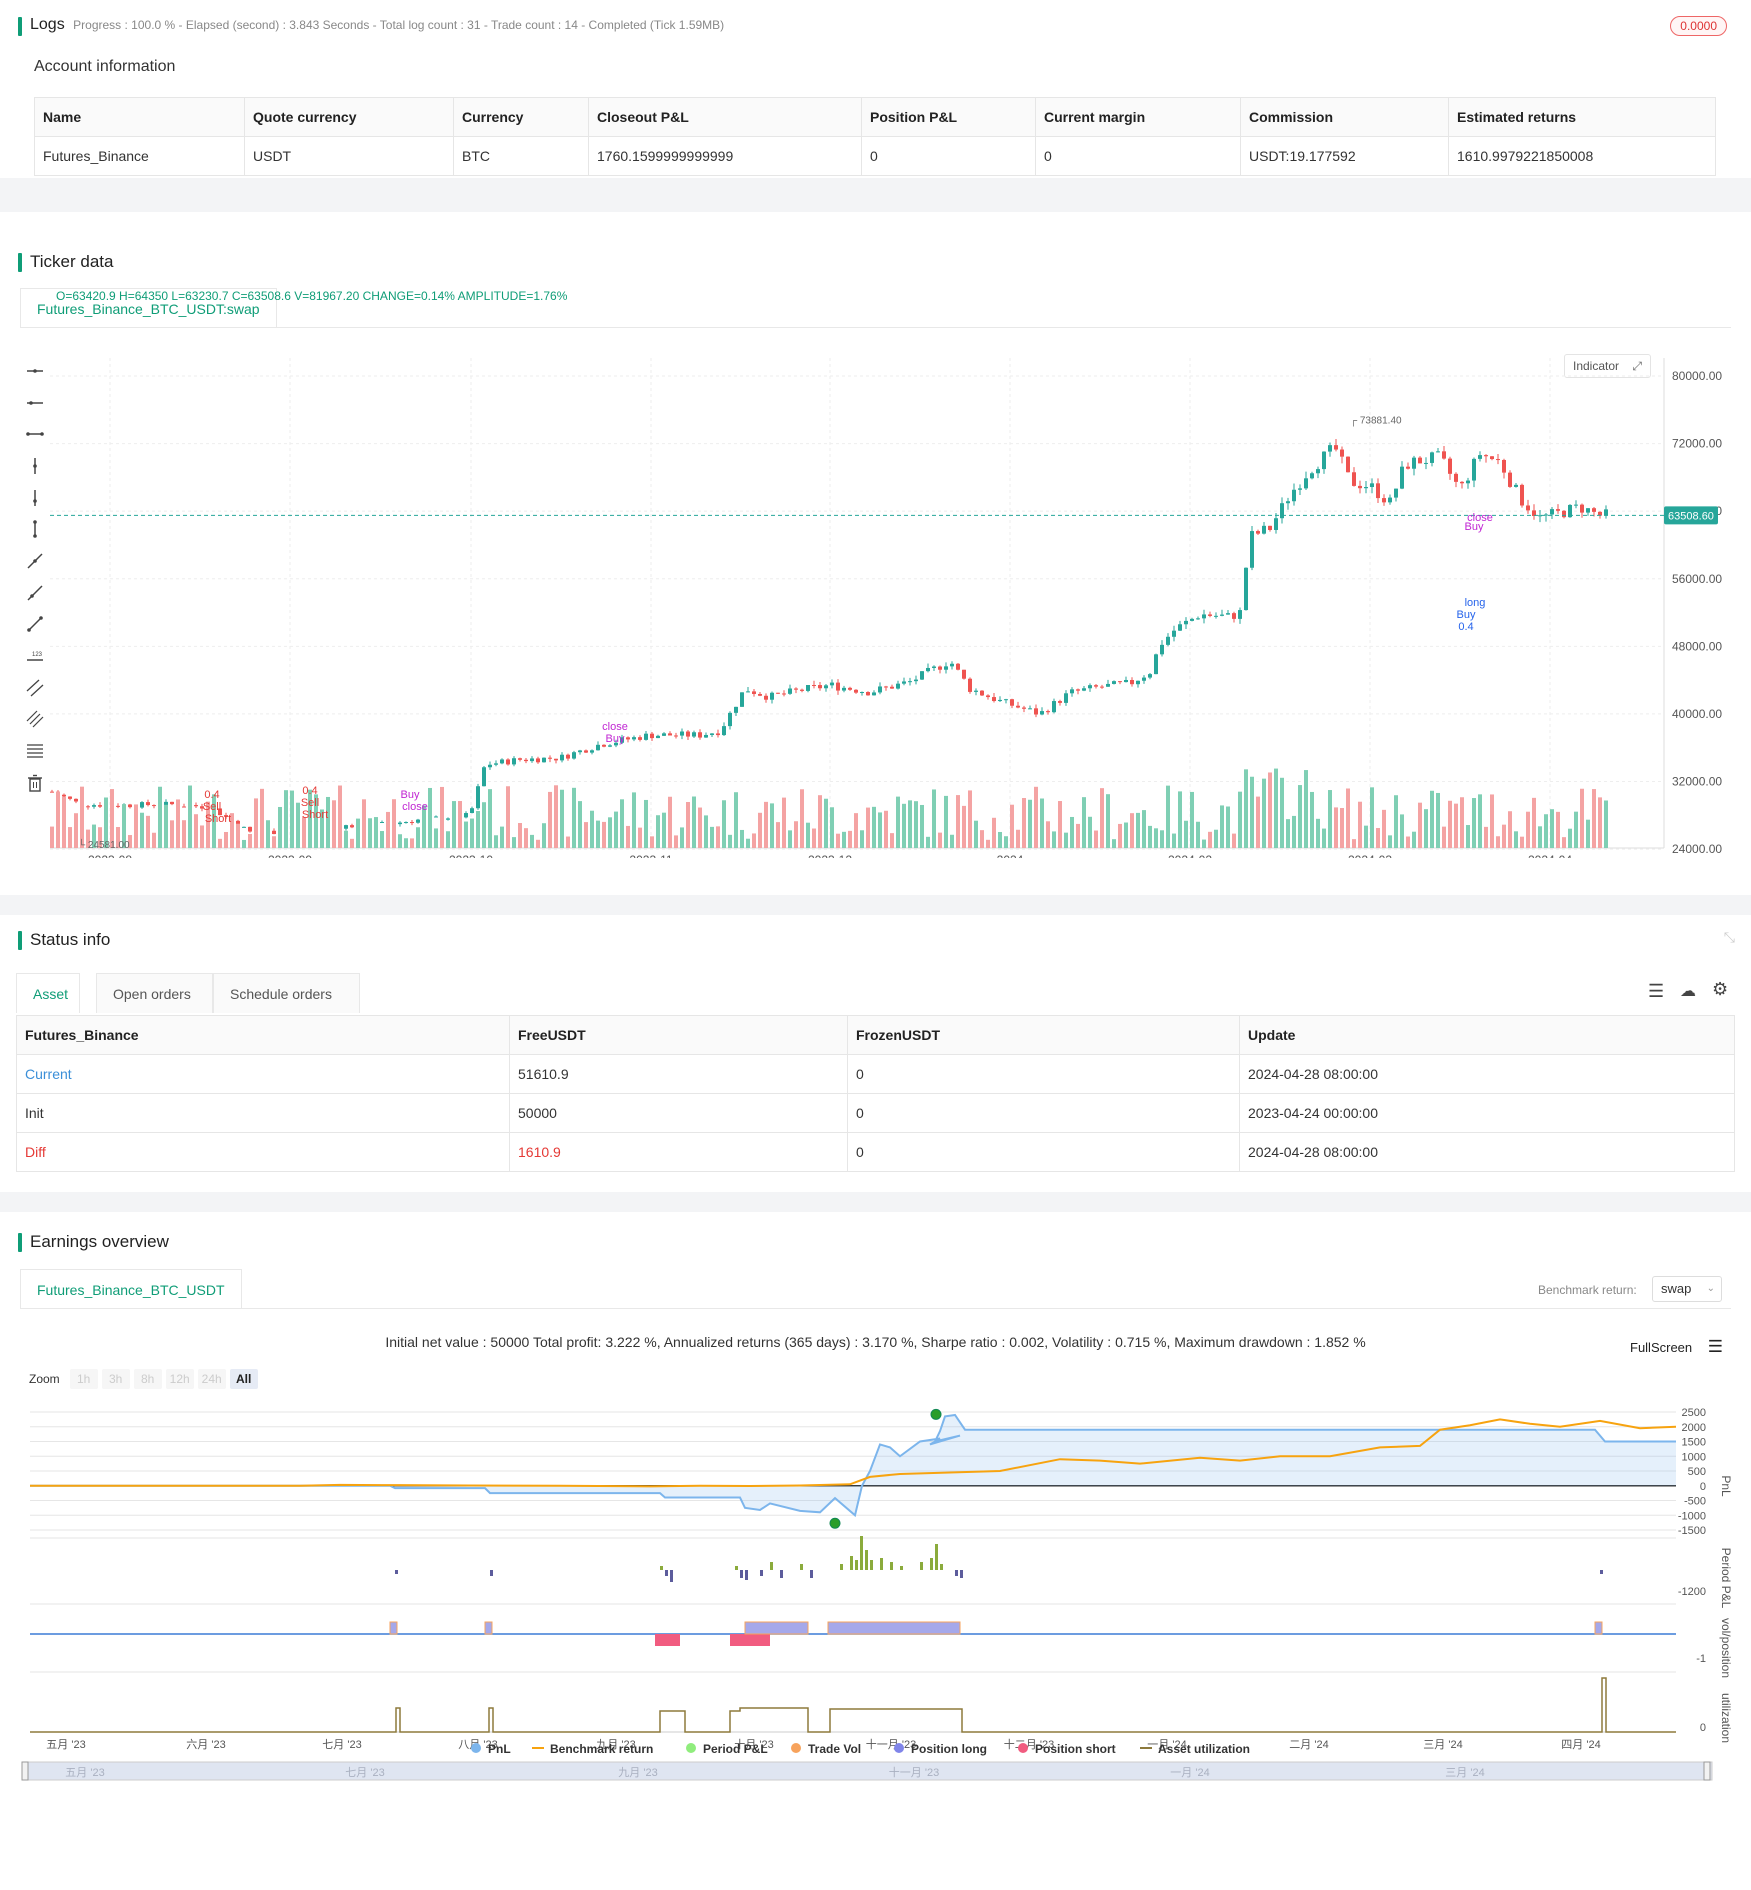 Image resolution: width=1751 pixels, height=1890 pixels. What do you see at coordinates (179, 1379) in the screenshot?
I see `zoom-12h: 12h` at bounding box center [179, 1379].